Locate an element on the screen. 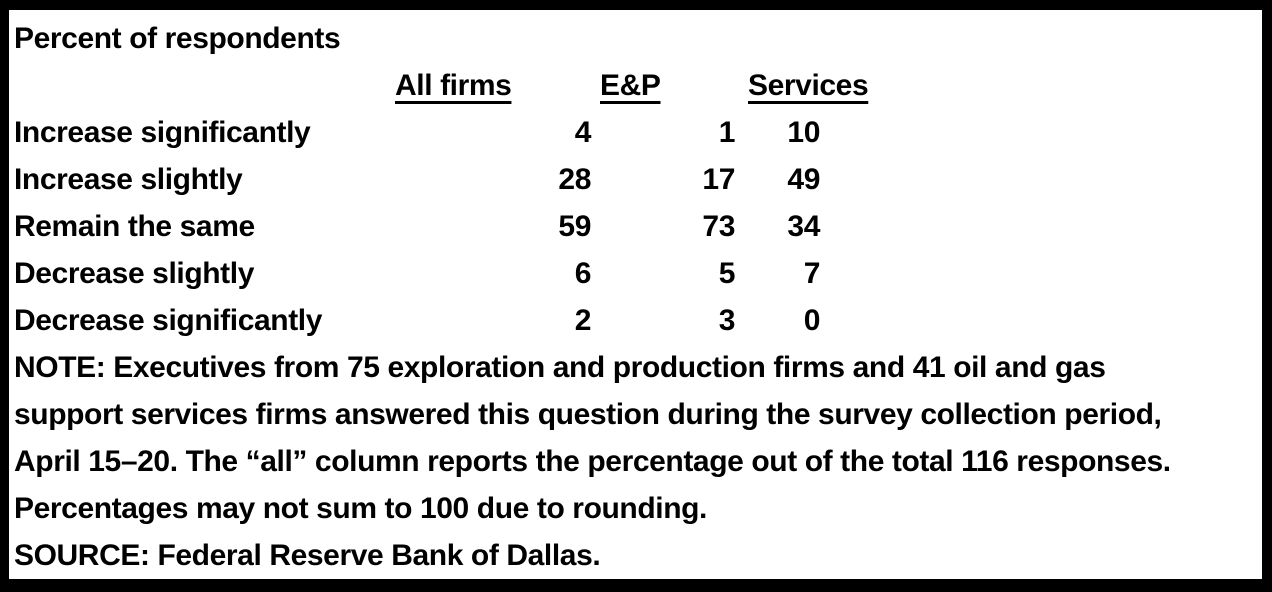  table-title: Percent of respondents is located at coordinates (177, 38).